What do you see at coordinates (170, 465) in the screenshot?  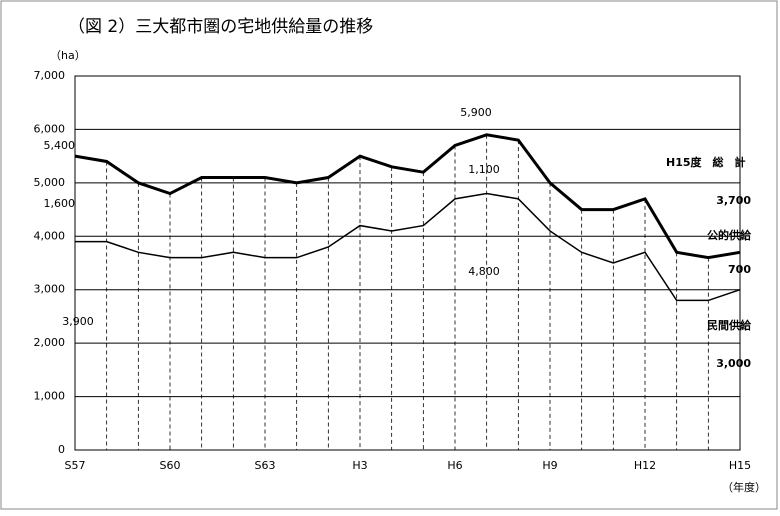 I see `x-tick-label: S60` at bounding box center [170, 465].